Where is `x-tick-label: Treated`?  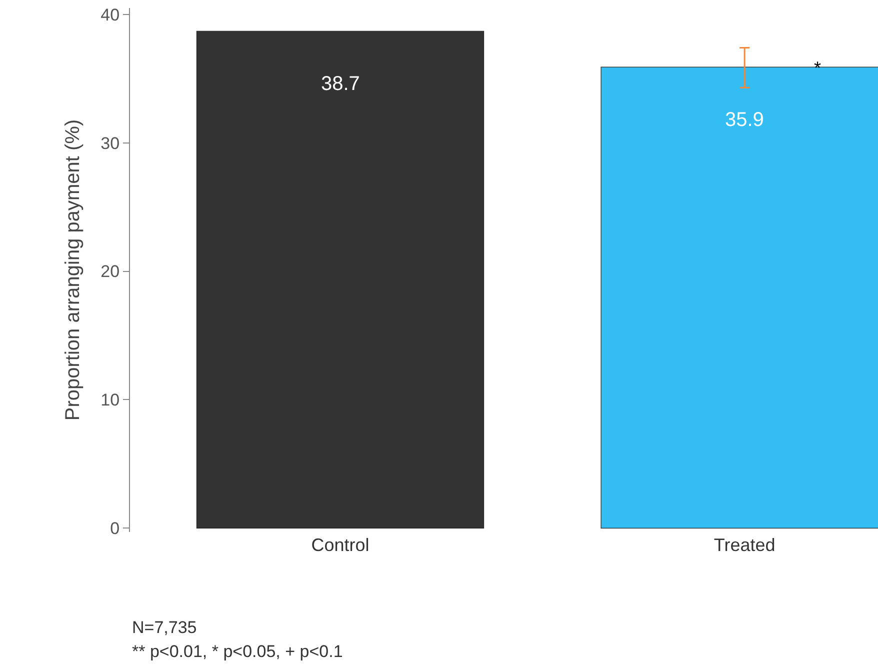
x-tick-label: Treated is located at coordinates (745, 545).